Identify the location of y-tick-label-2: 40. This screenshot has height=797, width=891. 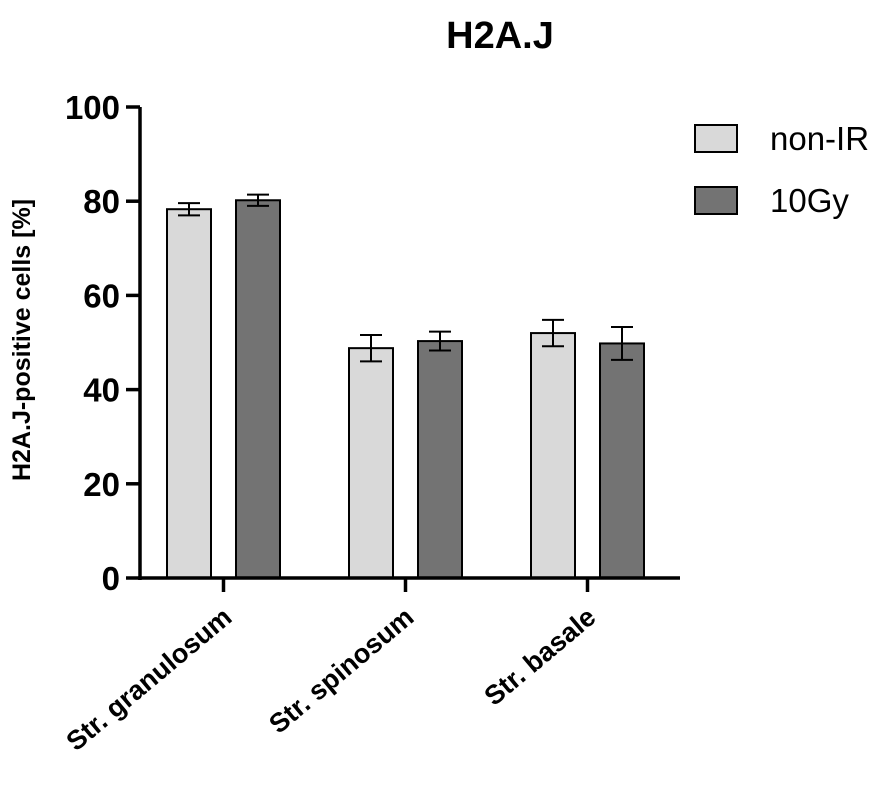
(101, 390).